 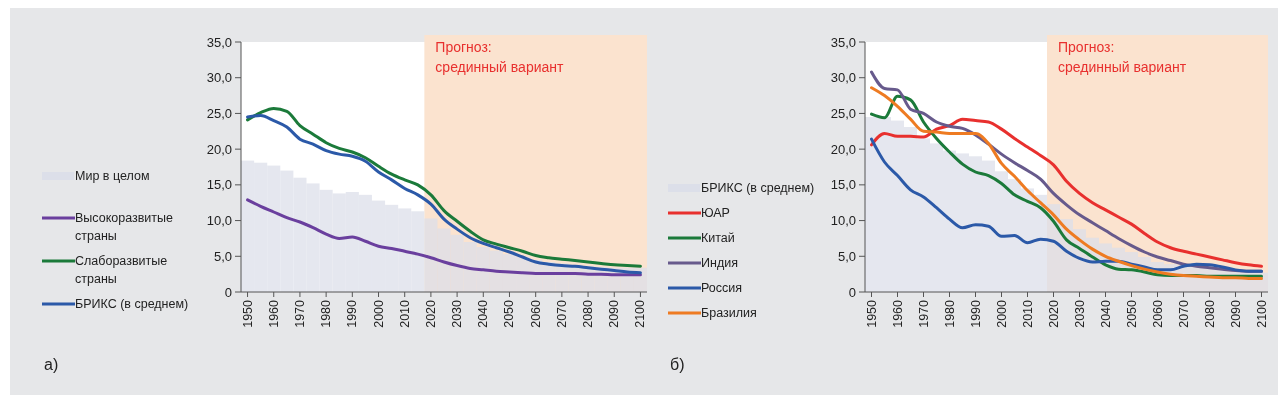 What do you see at coordinates (715, 213) in the screenshot?
I see `legend-label: ЮАР` at bounding box center [715, 213].